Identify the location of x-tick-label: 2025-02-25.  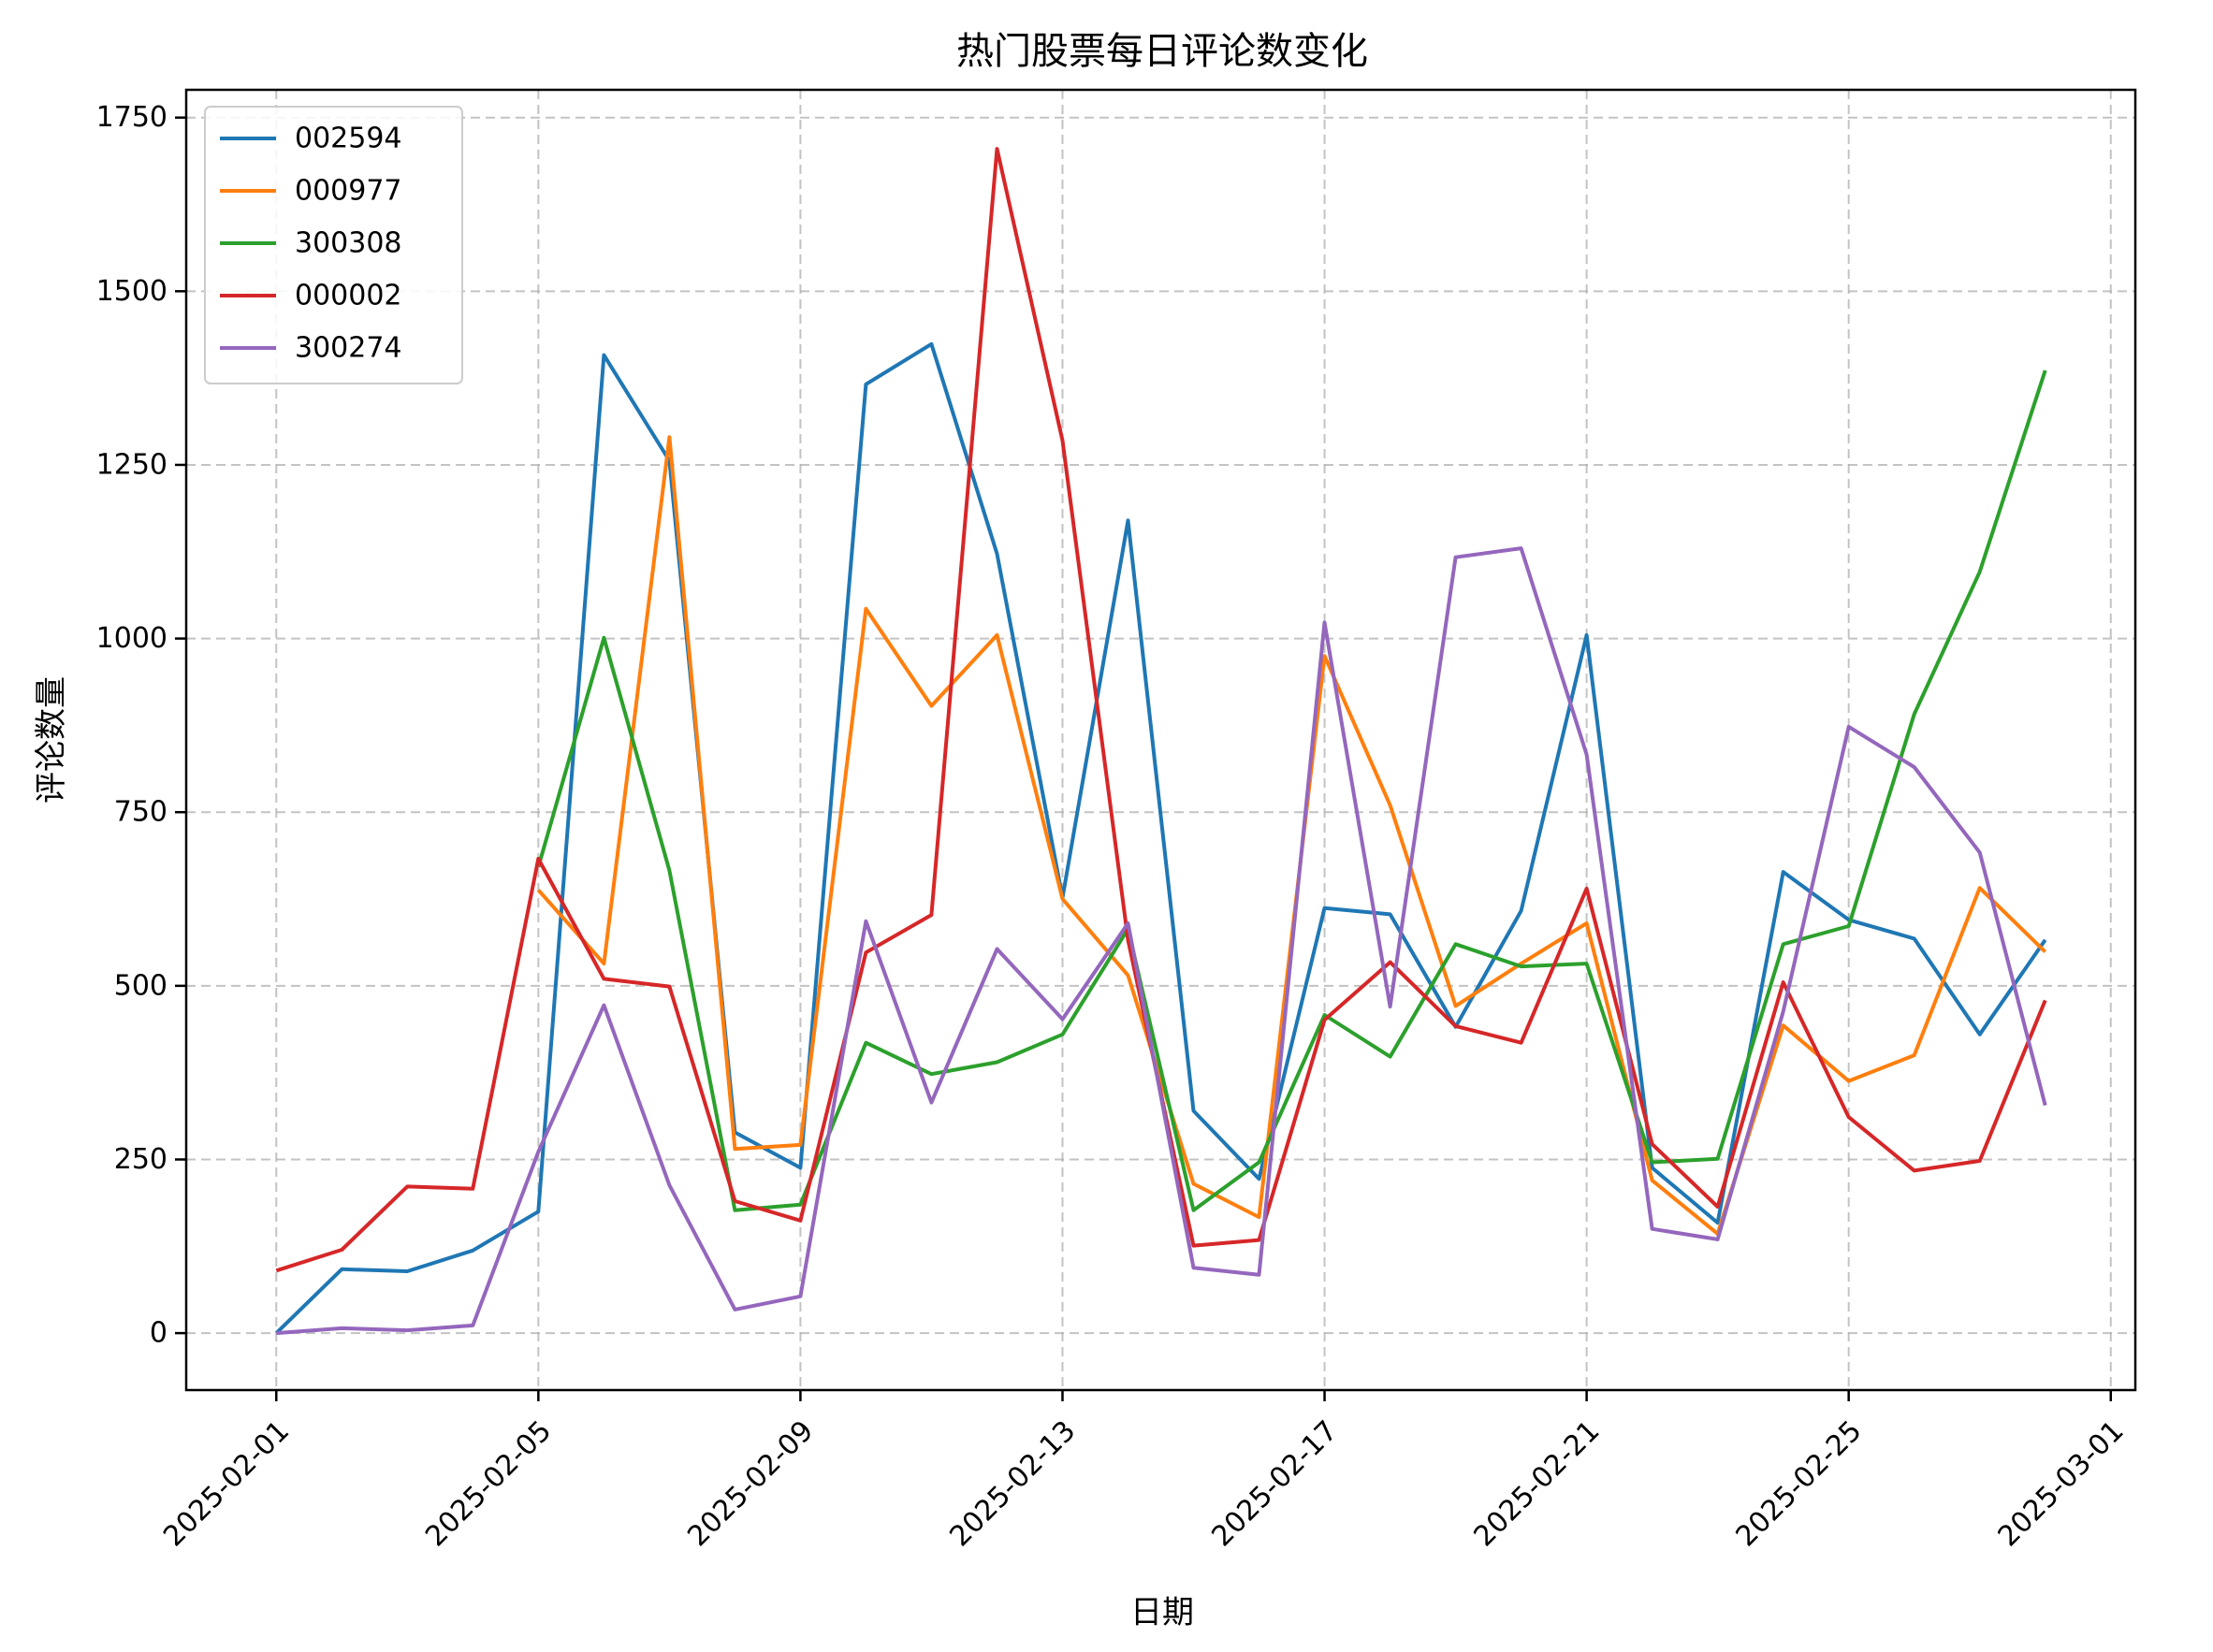
(1799, 1483).